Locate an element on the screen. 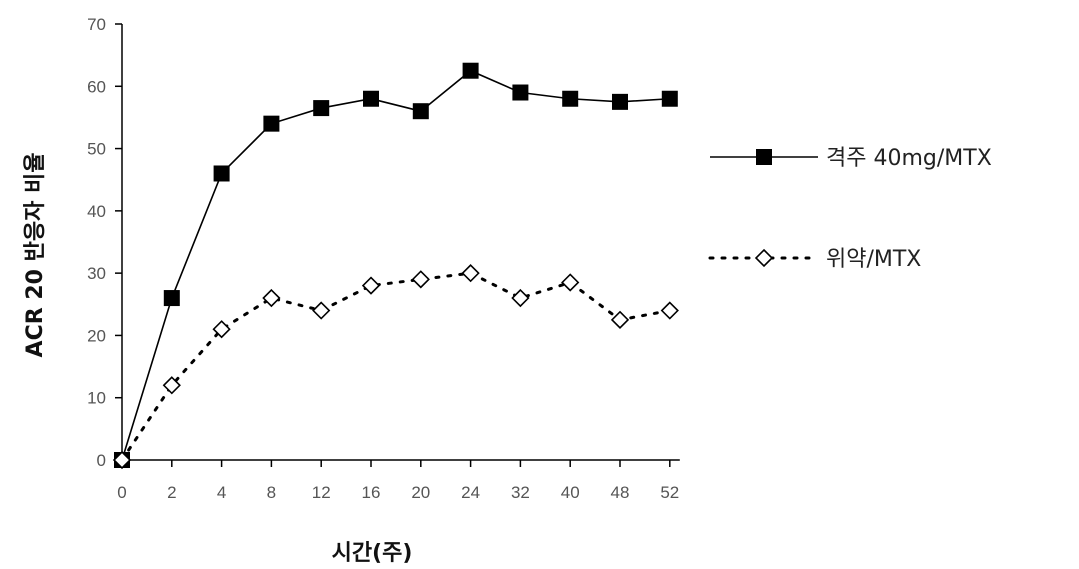 This screenshot has height=569, width=1079. legend-item-1: 격주 40mg/MTX is located at coordinates (851, 158).